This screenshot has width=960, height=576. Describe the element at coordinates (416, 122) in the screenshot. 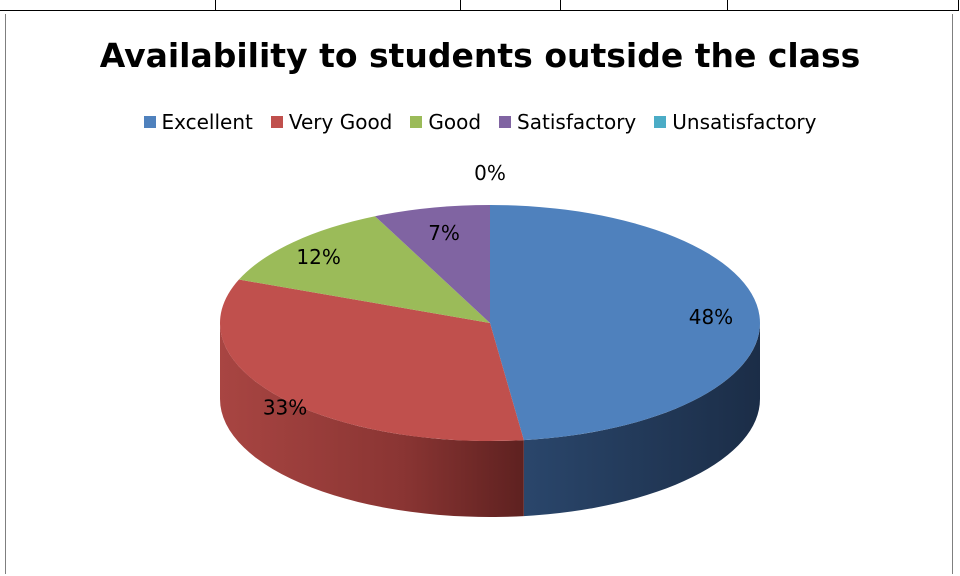

I see `legend-swatch-good` at that location.